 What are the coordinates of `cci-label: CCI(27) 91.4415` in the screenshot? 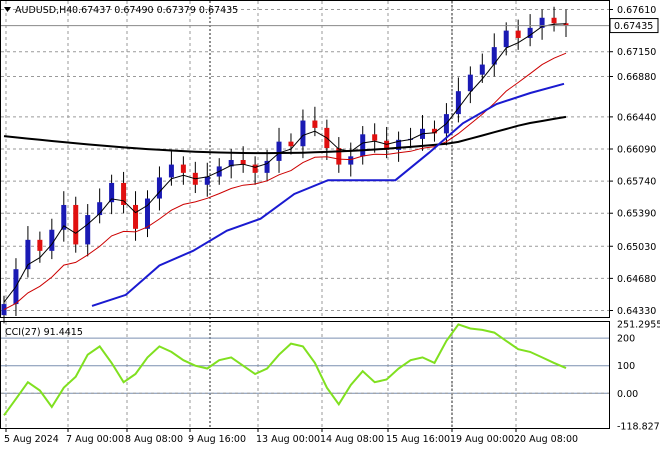 It's located at (44, 332).